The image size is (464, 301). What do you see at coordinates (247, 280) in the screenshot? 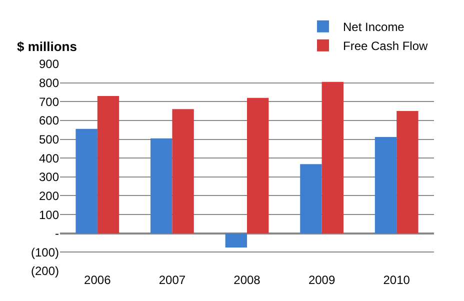
I see `x-tick-label: 2008` at bounding box center [247, 280].